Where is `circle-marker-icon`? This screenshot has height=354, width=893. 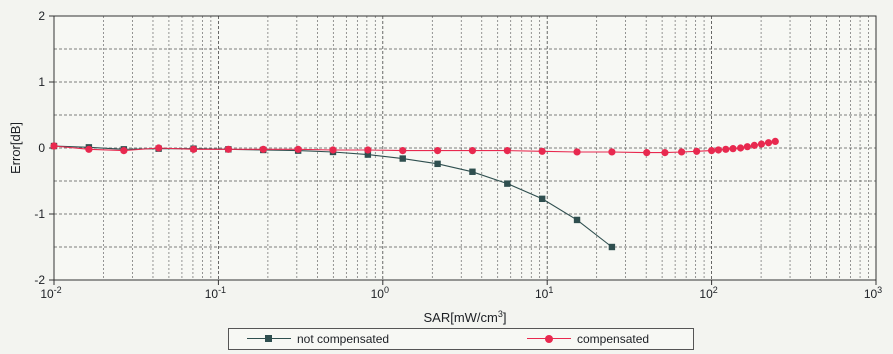 circle-marker-icon is located at coordinates (549, 339).